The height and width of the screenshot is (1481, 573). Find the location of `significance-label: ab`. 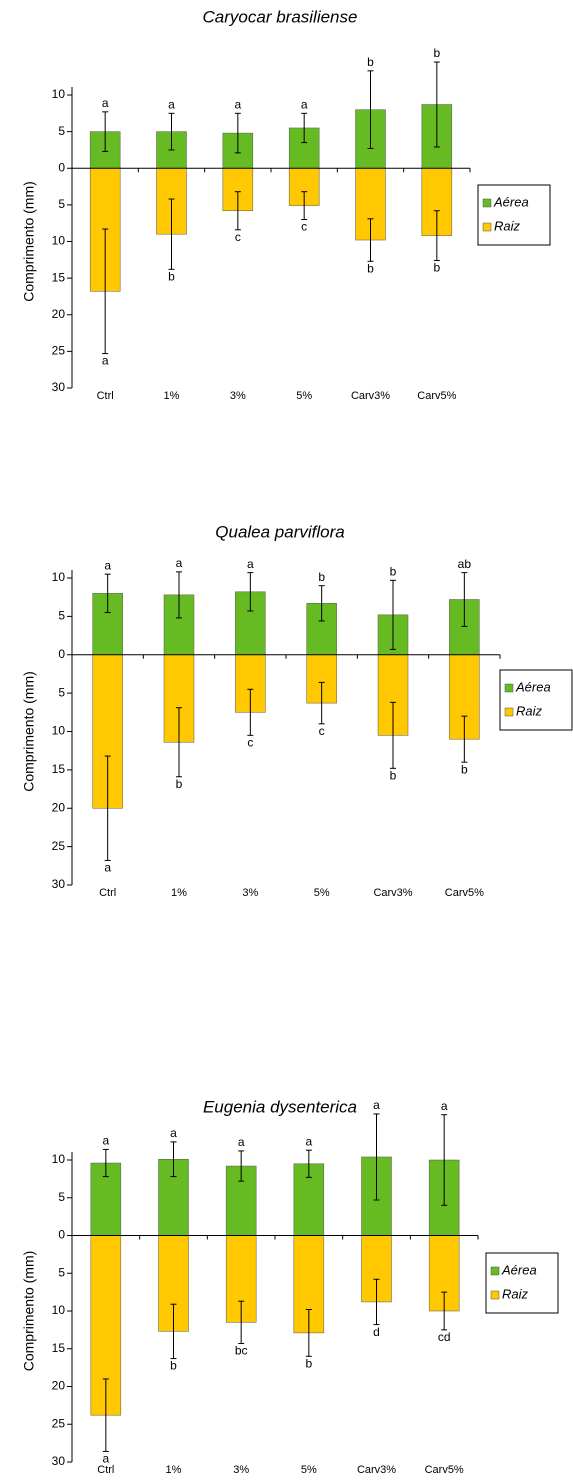

significance-label: ab is located at coordinates (465, 564).